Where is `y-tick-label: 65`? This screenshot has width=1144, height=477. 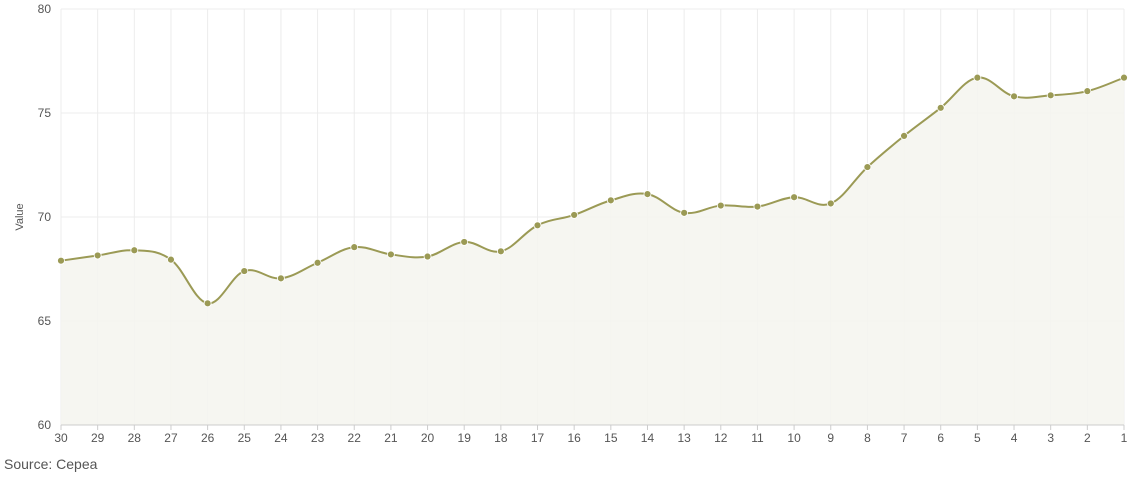
y-tick-label: 65 is located at coordinates (45, 321).